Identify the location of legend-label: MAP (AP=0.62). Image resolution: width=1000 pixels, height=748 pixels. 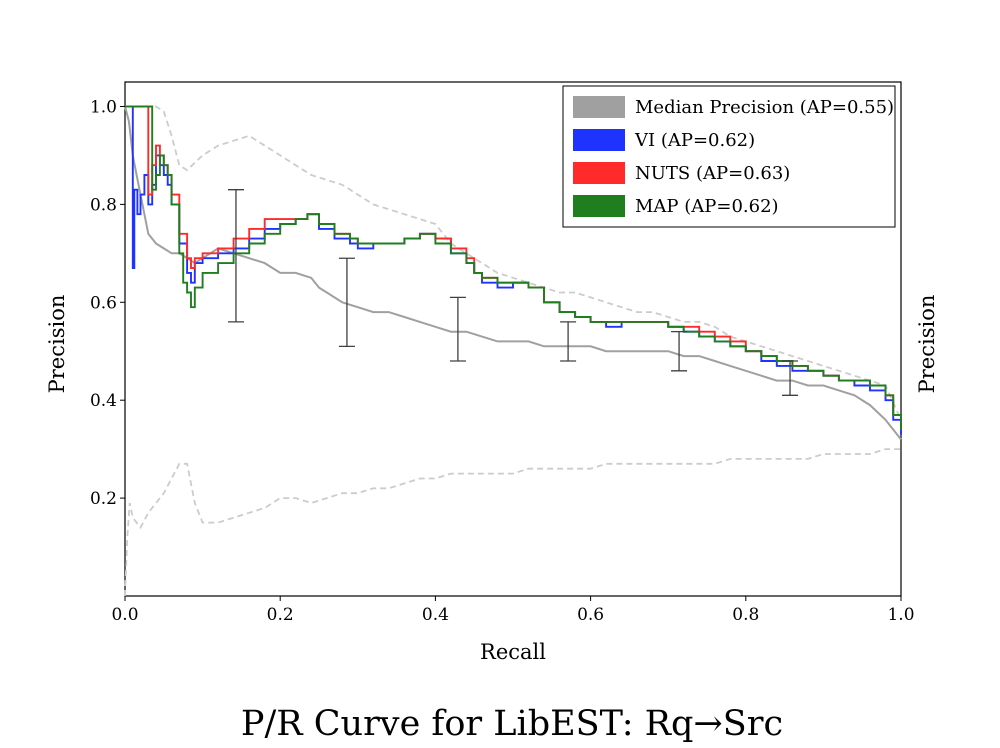
(707, 206).